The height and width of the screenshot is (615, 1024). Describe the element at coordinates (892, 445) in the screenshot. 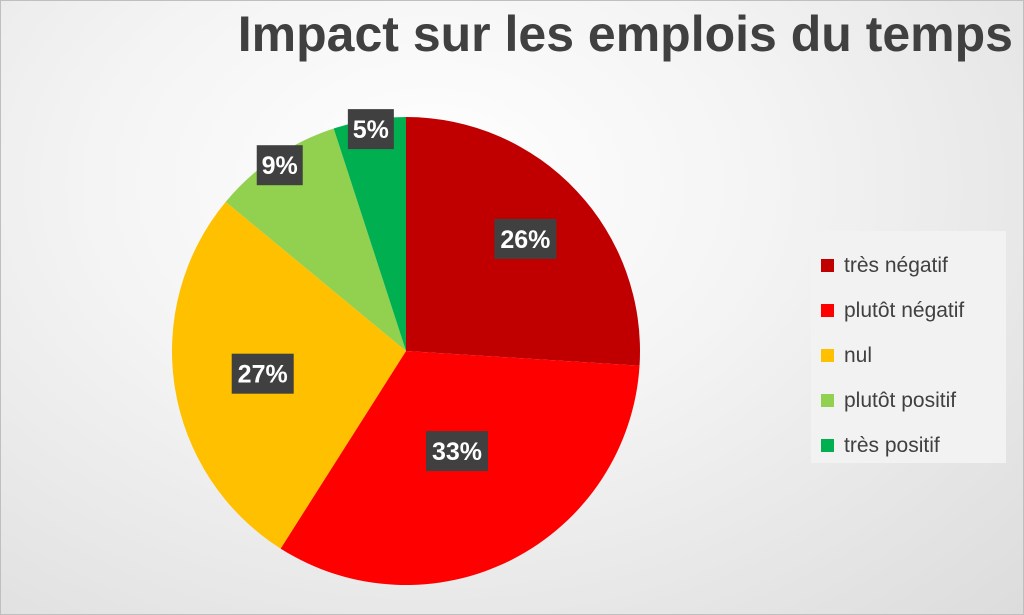

I see `legend-label: très positif` at that location.